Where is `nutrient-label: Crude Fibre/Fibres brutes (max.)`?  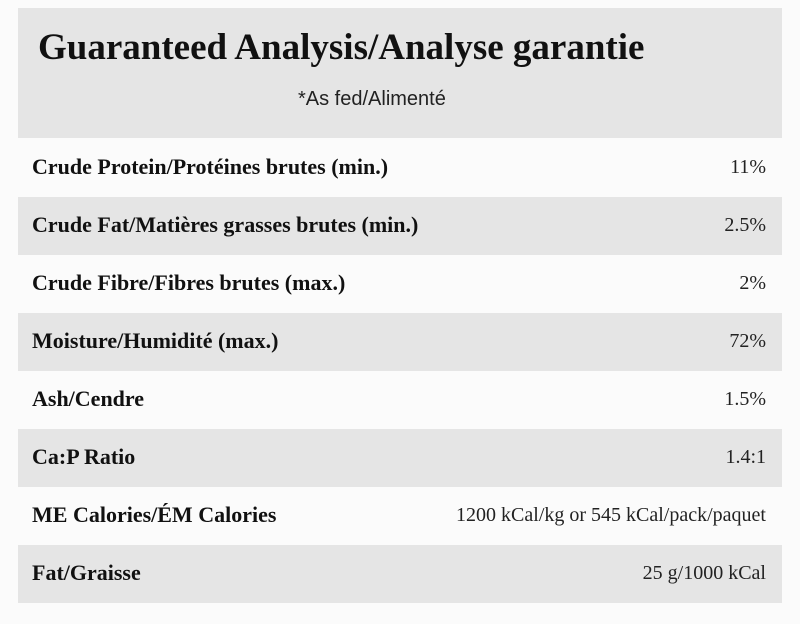 nutrient-label: Crude Fibre/Fibres brutes (max.) is located at coordinates (189, 282).